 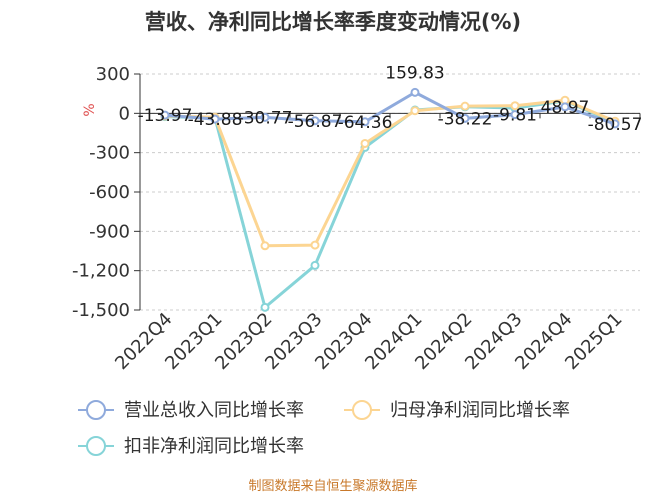 I want to click on legend-item: 归母净利润同比增长率, so click(x=457, y=410).